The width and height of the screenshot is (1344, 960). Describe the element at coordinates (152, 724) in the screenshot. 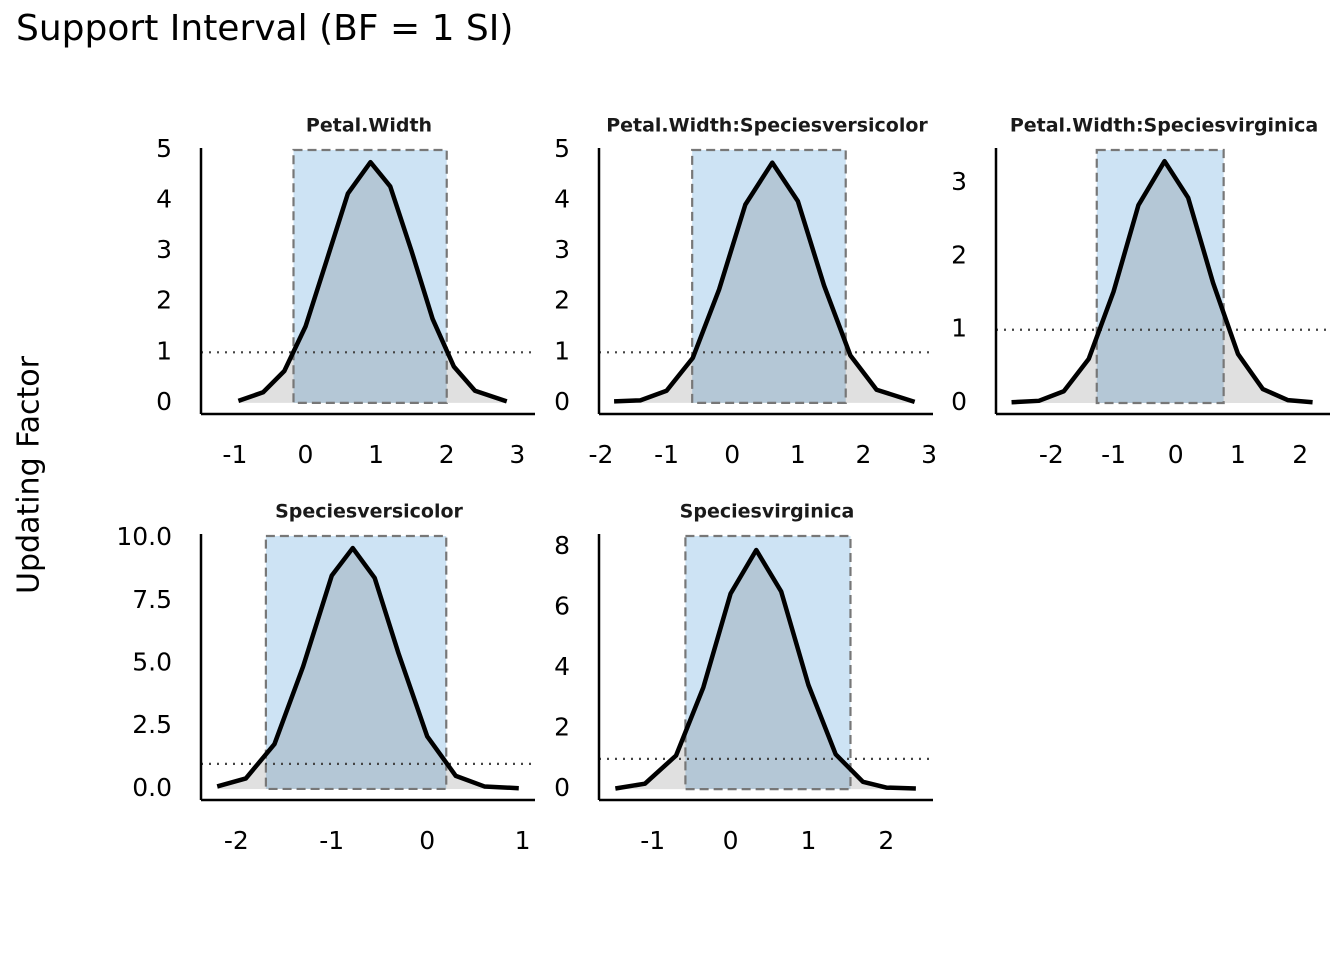

I see `y-tick-label: 2.5` at that location.